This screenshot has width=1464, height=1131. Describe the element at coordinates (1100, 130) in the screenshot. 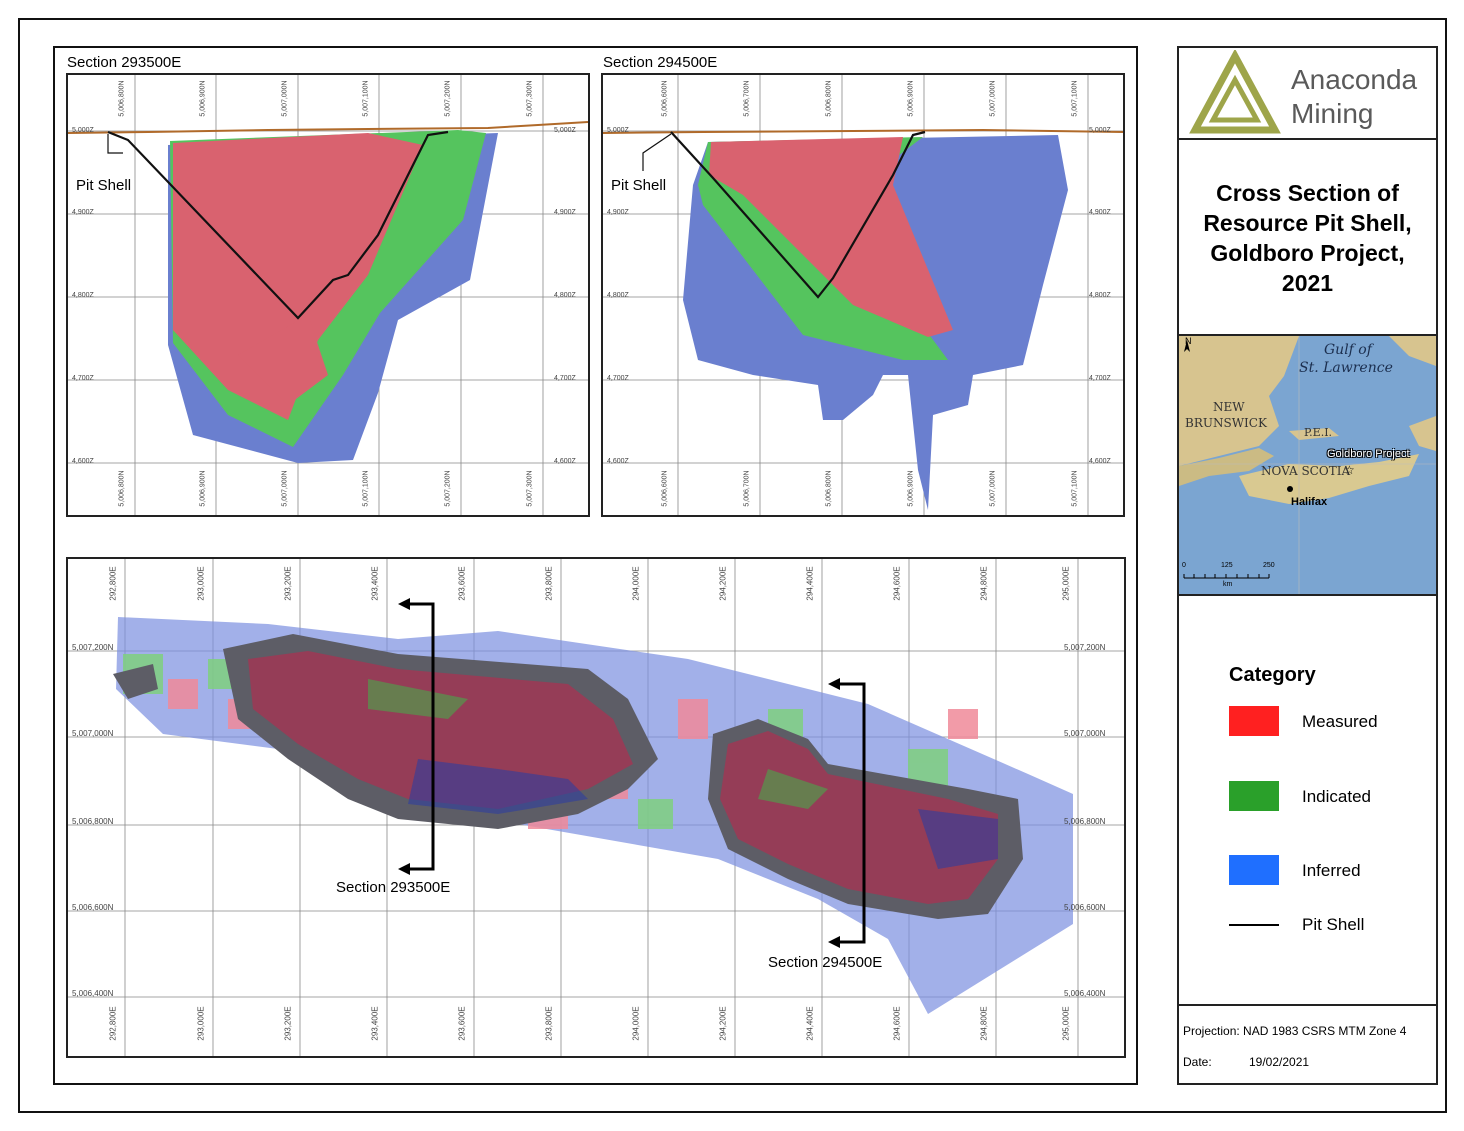

I see `section-2-elev-right-1: 5,000Z` at that location.